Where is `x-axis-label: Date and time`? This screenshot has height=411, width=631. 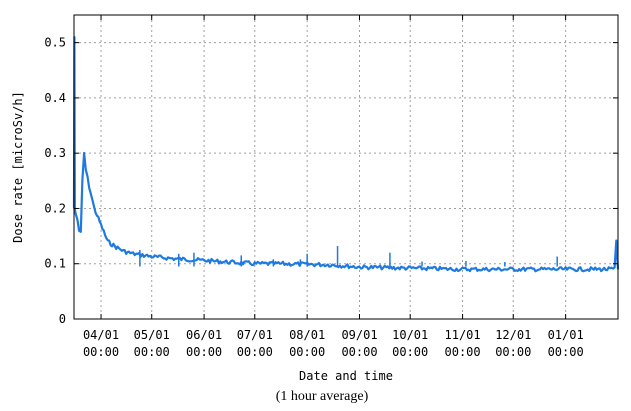 x-axis-label: Date and time is located at coordinates (346, 376).